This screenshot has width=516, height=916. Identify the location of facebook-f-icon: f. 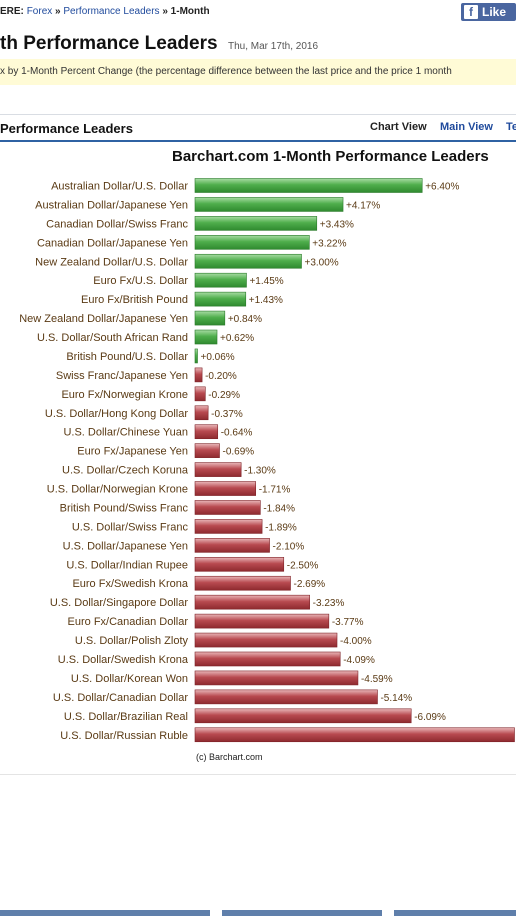
(471, 12).